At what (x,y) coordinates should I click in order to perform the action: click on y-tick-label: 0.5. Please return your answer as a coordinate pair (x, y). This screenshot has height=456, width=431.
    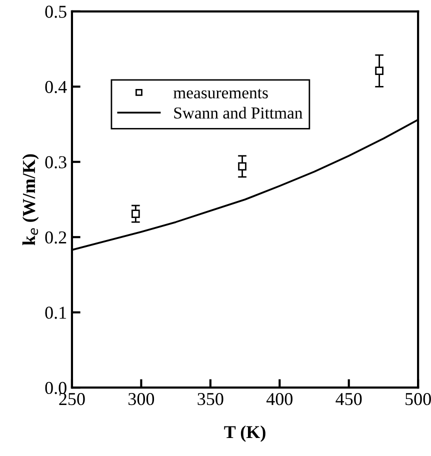
    Looking at the image, I should click on (55, 12).